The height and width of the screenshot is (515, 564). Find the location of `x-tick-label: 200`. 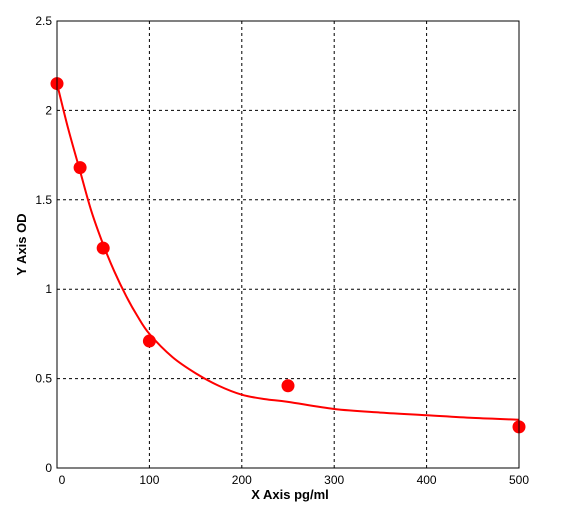

x-tick-label: 200 is located at coordinates (242, 480).